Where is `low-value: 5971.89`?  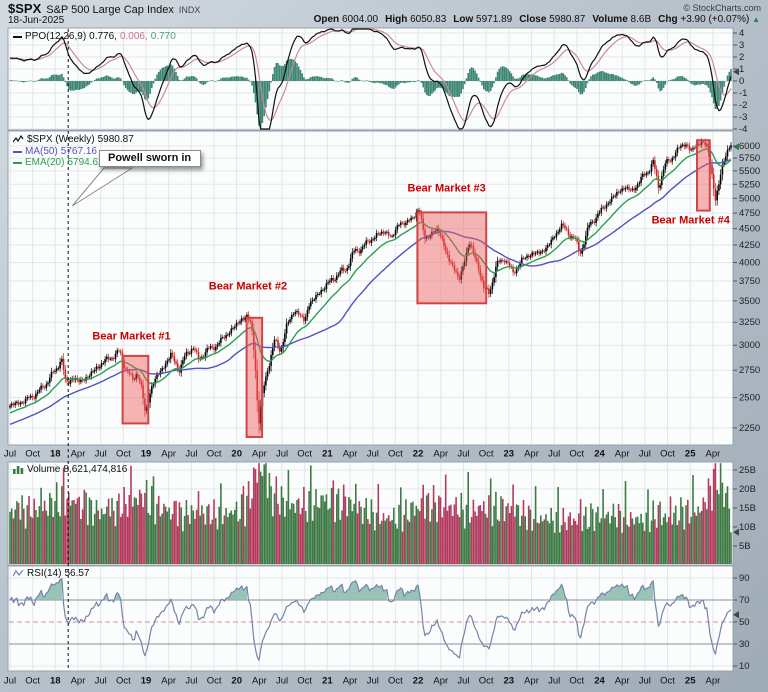 low-value: 5971.89 is located at coordinates (494, 19).